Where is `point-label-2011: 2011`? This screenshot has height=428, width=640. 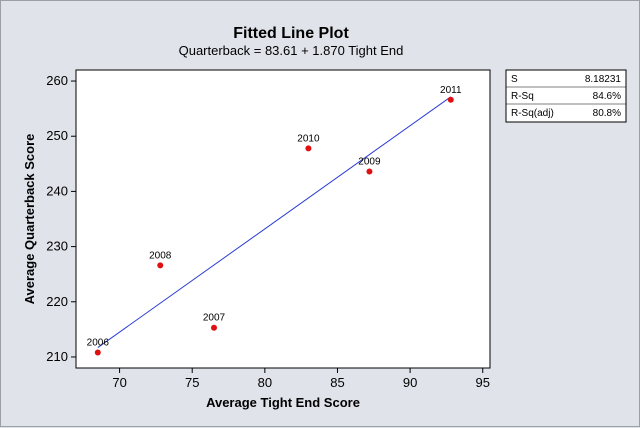
point-label-2011: 2011 is located at coordinates (451, 90).